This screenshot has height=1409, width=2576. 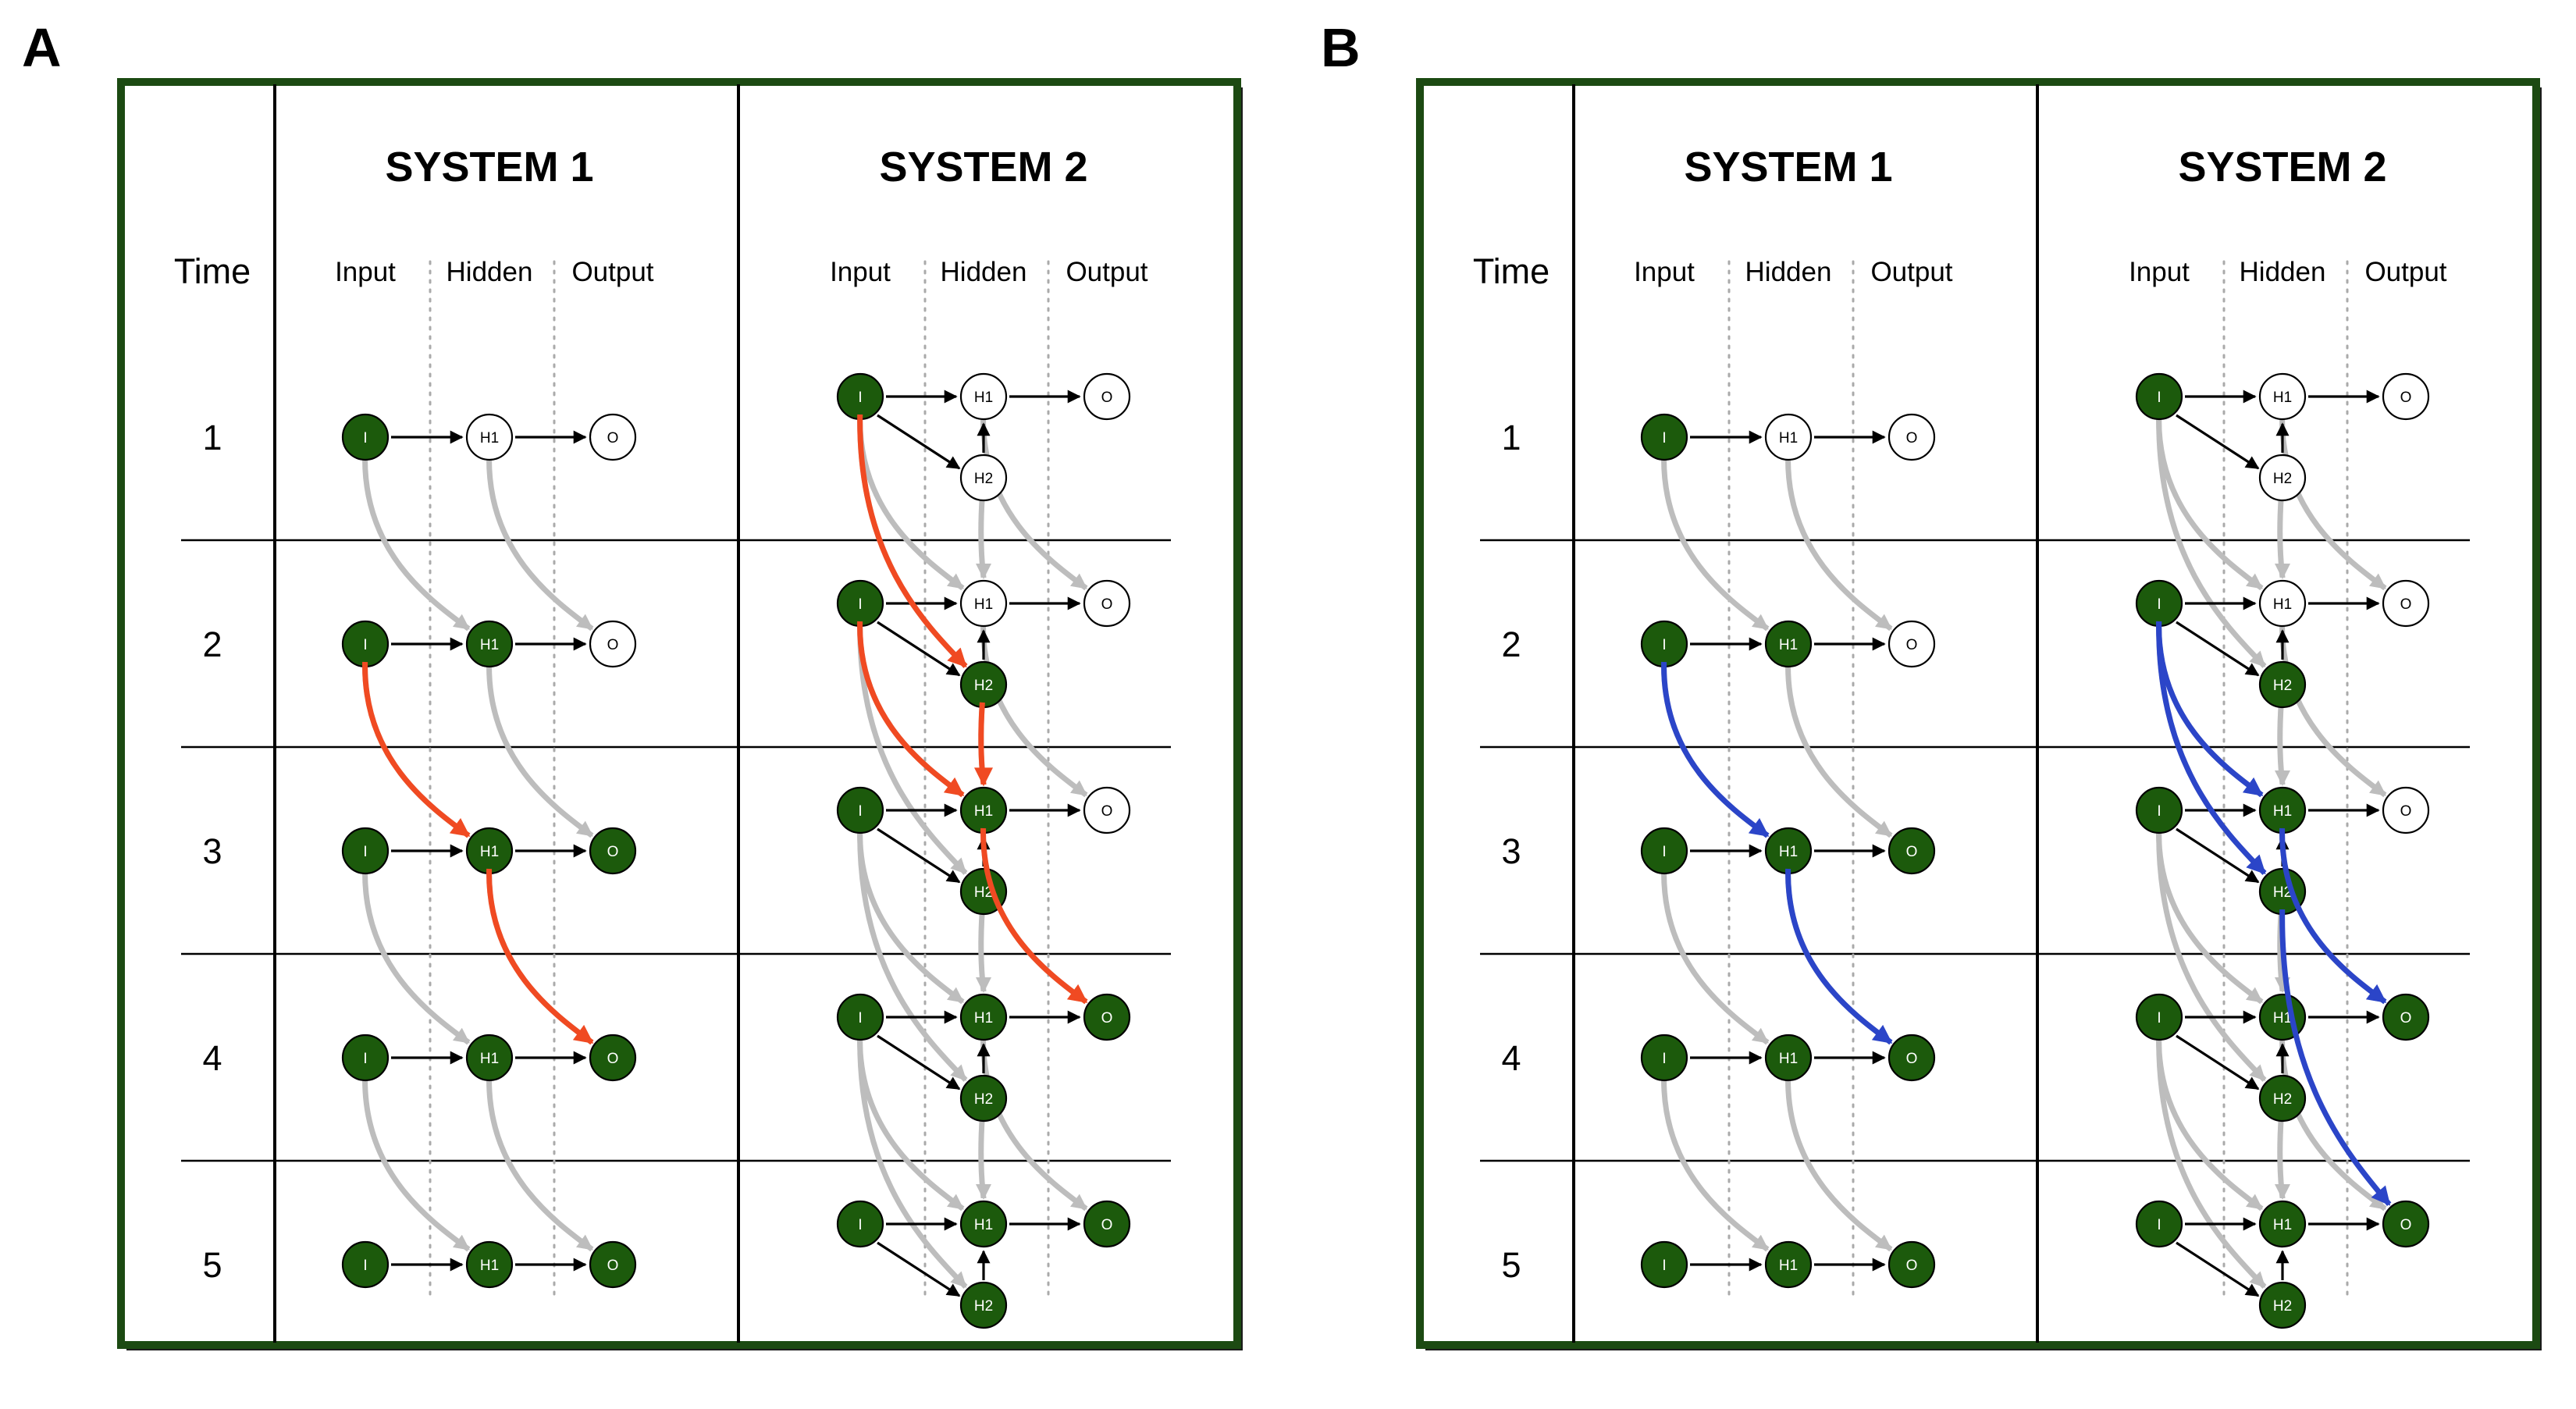 What do you see at coordinates (1511, 851) in the screenshot?
I see `time-step-label: 3` at bounding box center [1511, 851].